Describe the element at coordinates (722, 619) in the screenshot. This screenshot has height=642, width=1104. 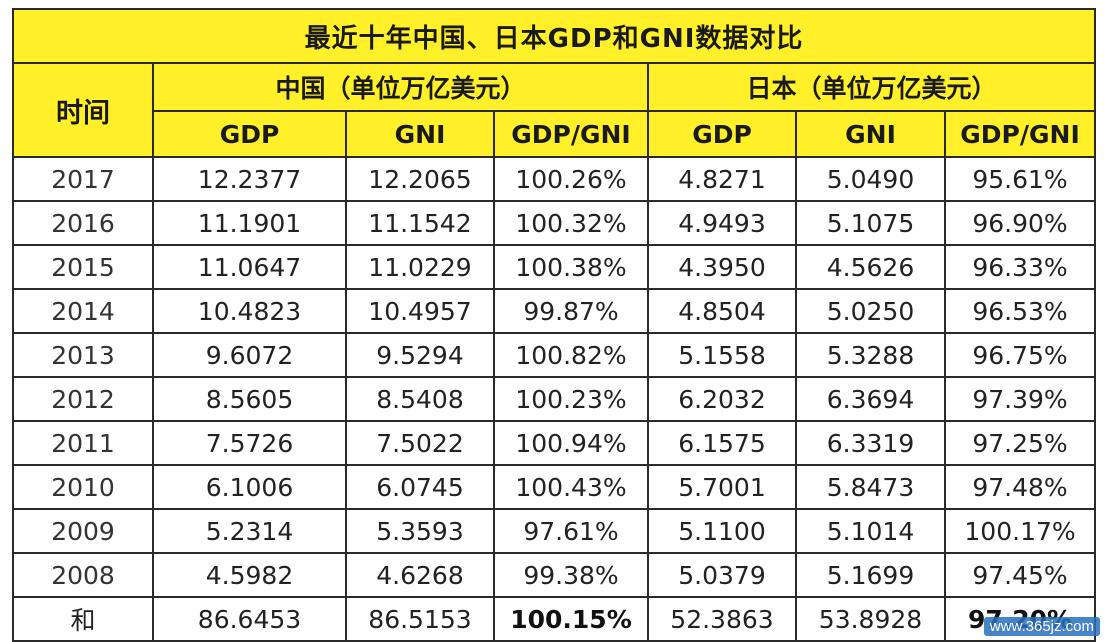
I see `sum-japan-gdp: 52.3863` at that location.